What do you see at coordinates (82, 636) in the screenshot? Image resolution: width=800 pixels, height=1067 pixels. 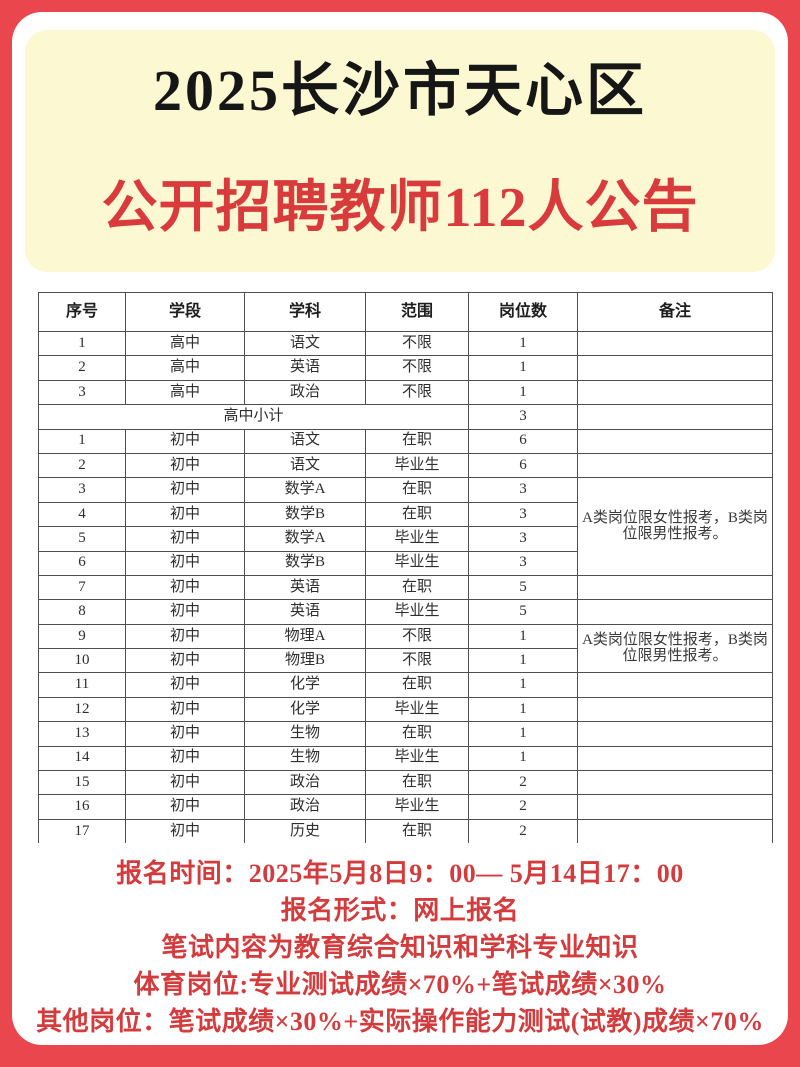 I see `row-number-cell: 9` at bounding box center [82, 636].